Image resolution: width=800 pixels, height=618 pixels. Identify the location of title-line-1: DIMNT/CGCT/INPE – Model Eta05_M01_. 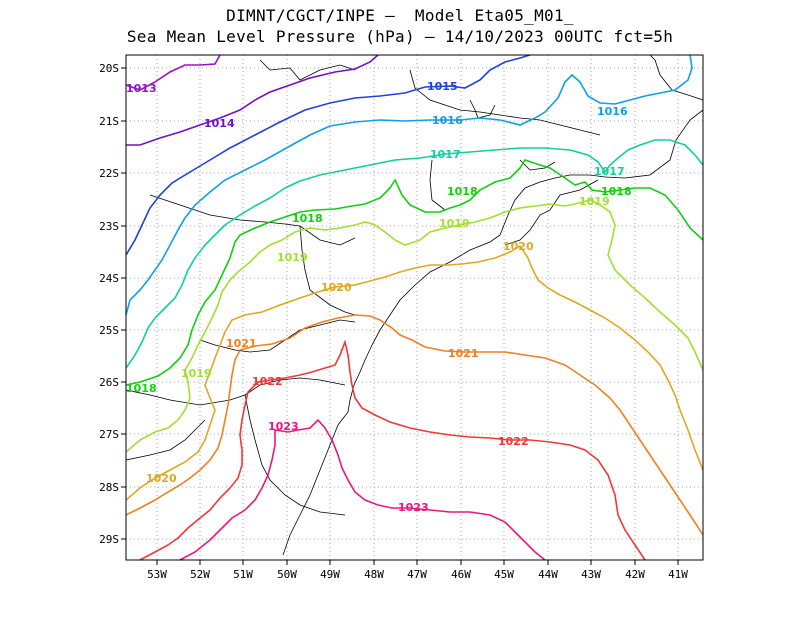
(400, 15).